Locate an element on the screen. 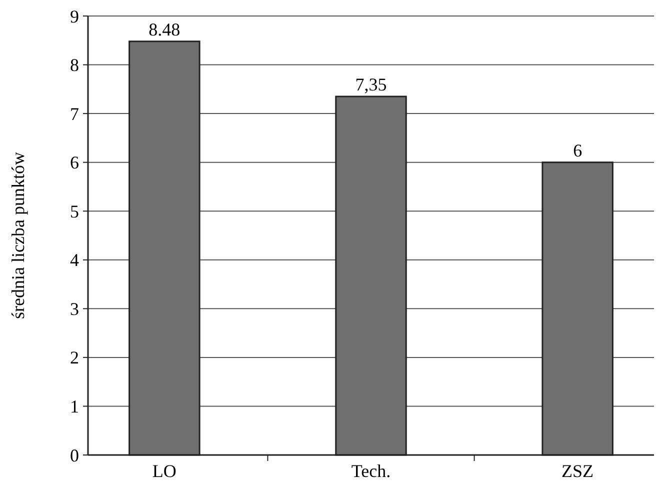  y-tick-label: 8 is located at coordinates (74, 65).